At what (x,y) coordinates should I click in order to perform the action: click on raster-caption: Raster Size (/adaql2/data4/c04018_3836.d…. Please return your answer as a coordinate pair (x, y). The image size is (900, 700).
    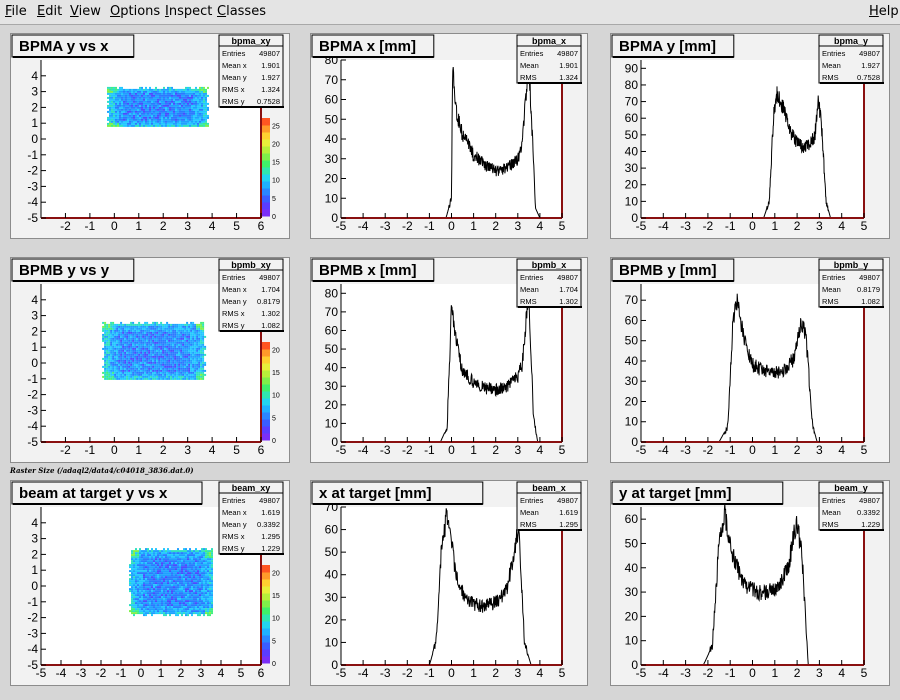
    Looking at the image, I should click on (102, 470).